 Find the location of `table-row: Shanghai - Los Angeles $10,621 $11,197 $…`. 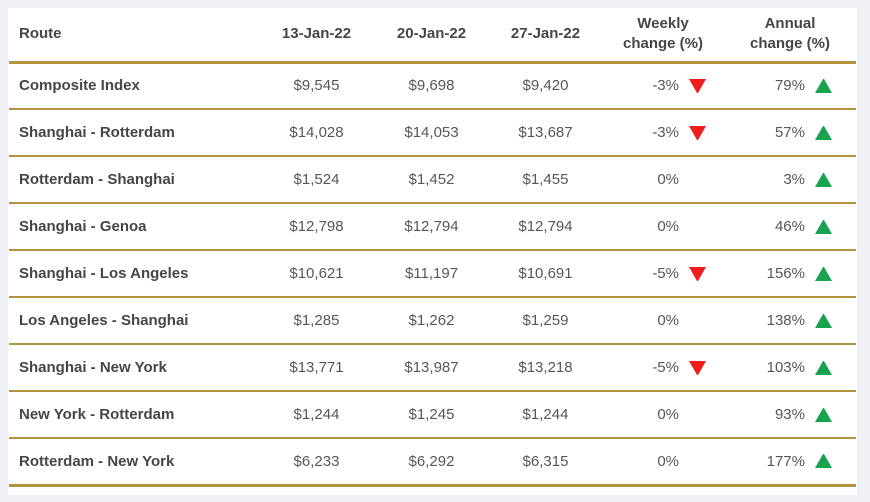

table-row: Shanghai - Los Angeles $10,621 $11,197 $… is located at coordinates (432, 274).